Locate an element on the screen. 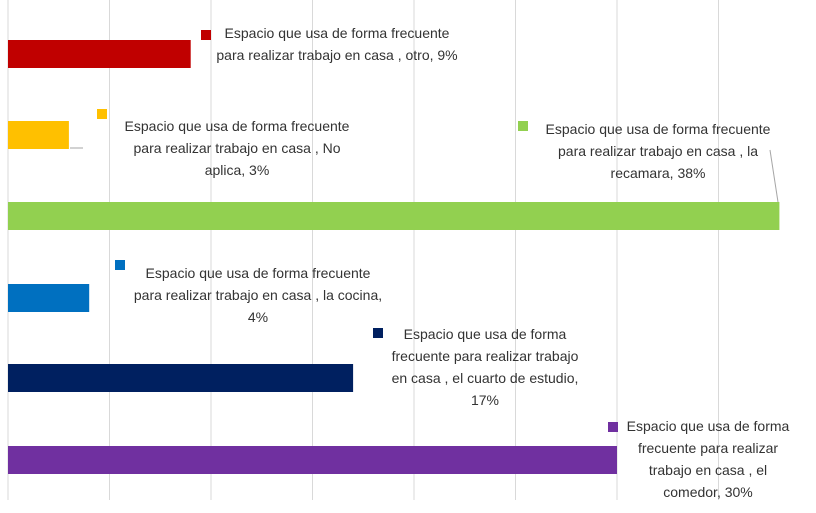 The image size is (816, 513). leader-line is located at coordinates (774, 176).